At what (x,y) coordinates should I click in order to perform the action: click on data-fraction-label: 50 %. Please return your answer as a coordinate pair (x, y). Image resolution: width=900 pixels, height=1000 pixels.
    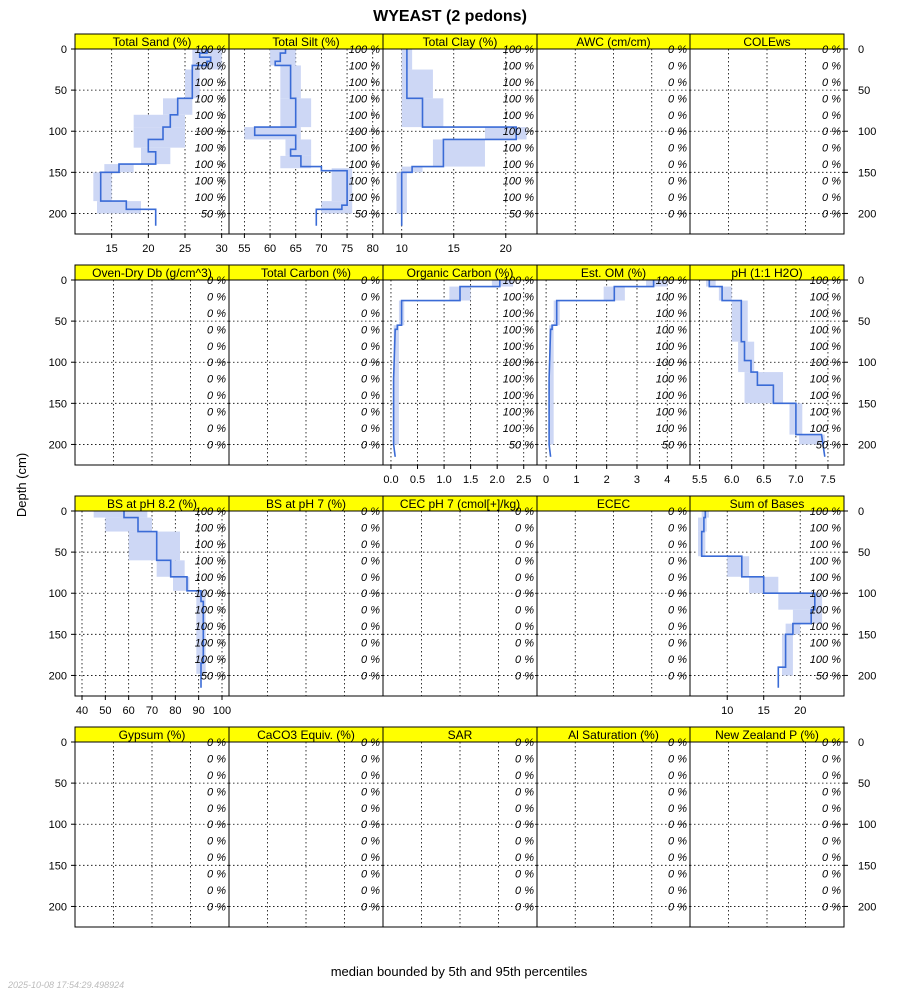
    Looking at the image, I should click on (213, 214).